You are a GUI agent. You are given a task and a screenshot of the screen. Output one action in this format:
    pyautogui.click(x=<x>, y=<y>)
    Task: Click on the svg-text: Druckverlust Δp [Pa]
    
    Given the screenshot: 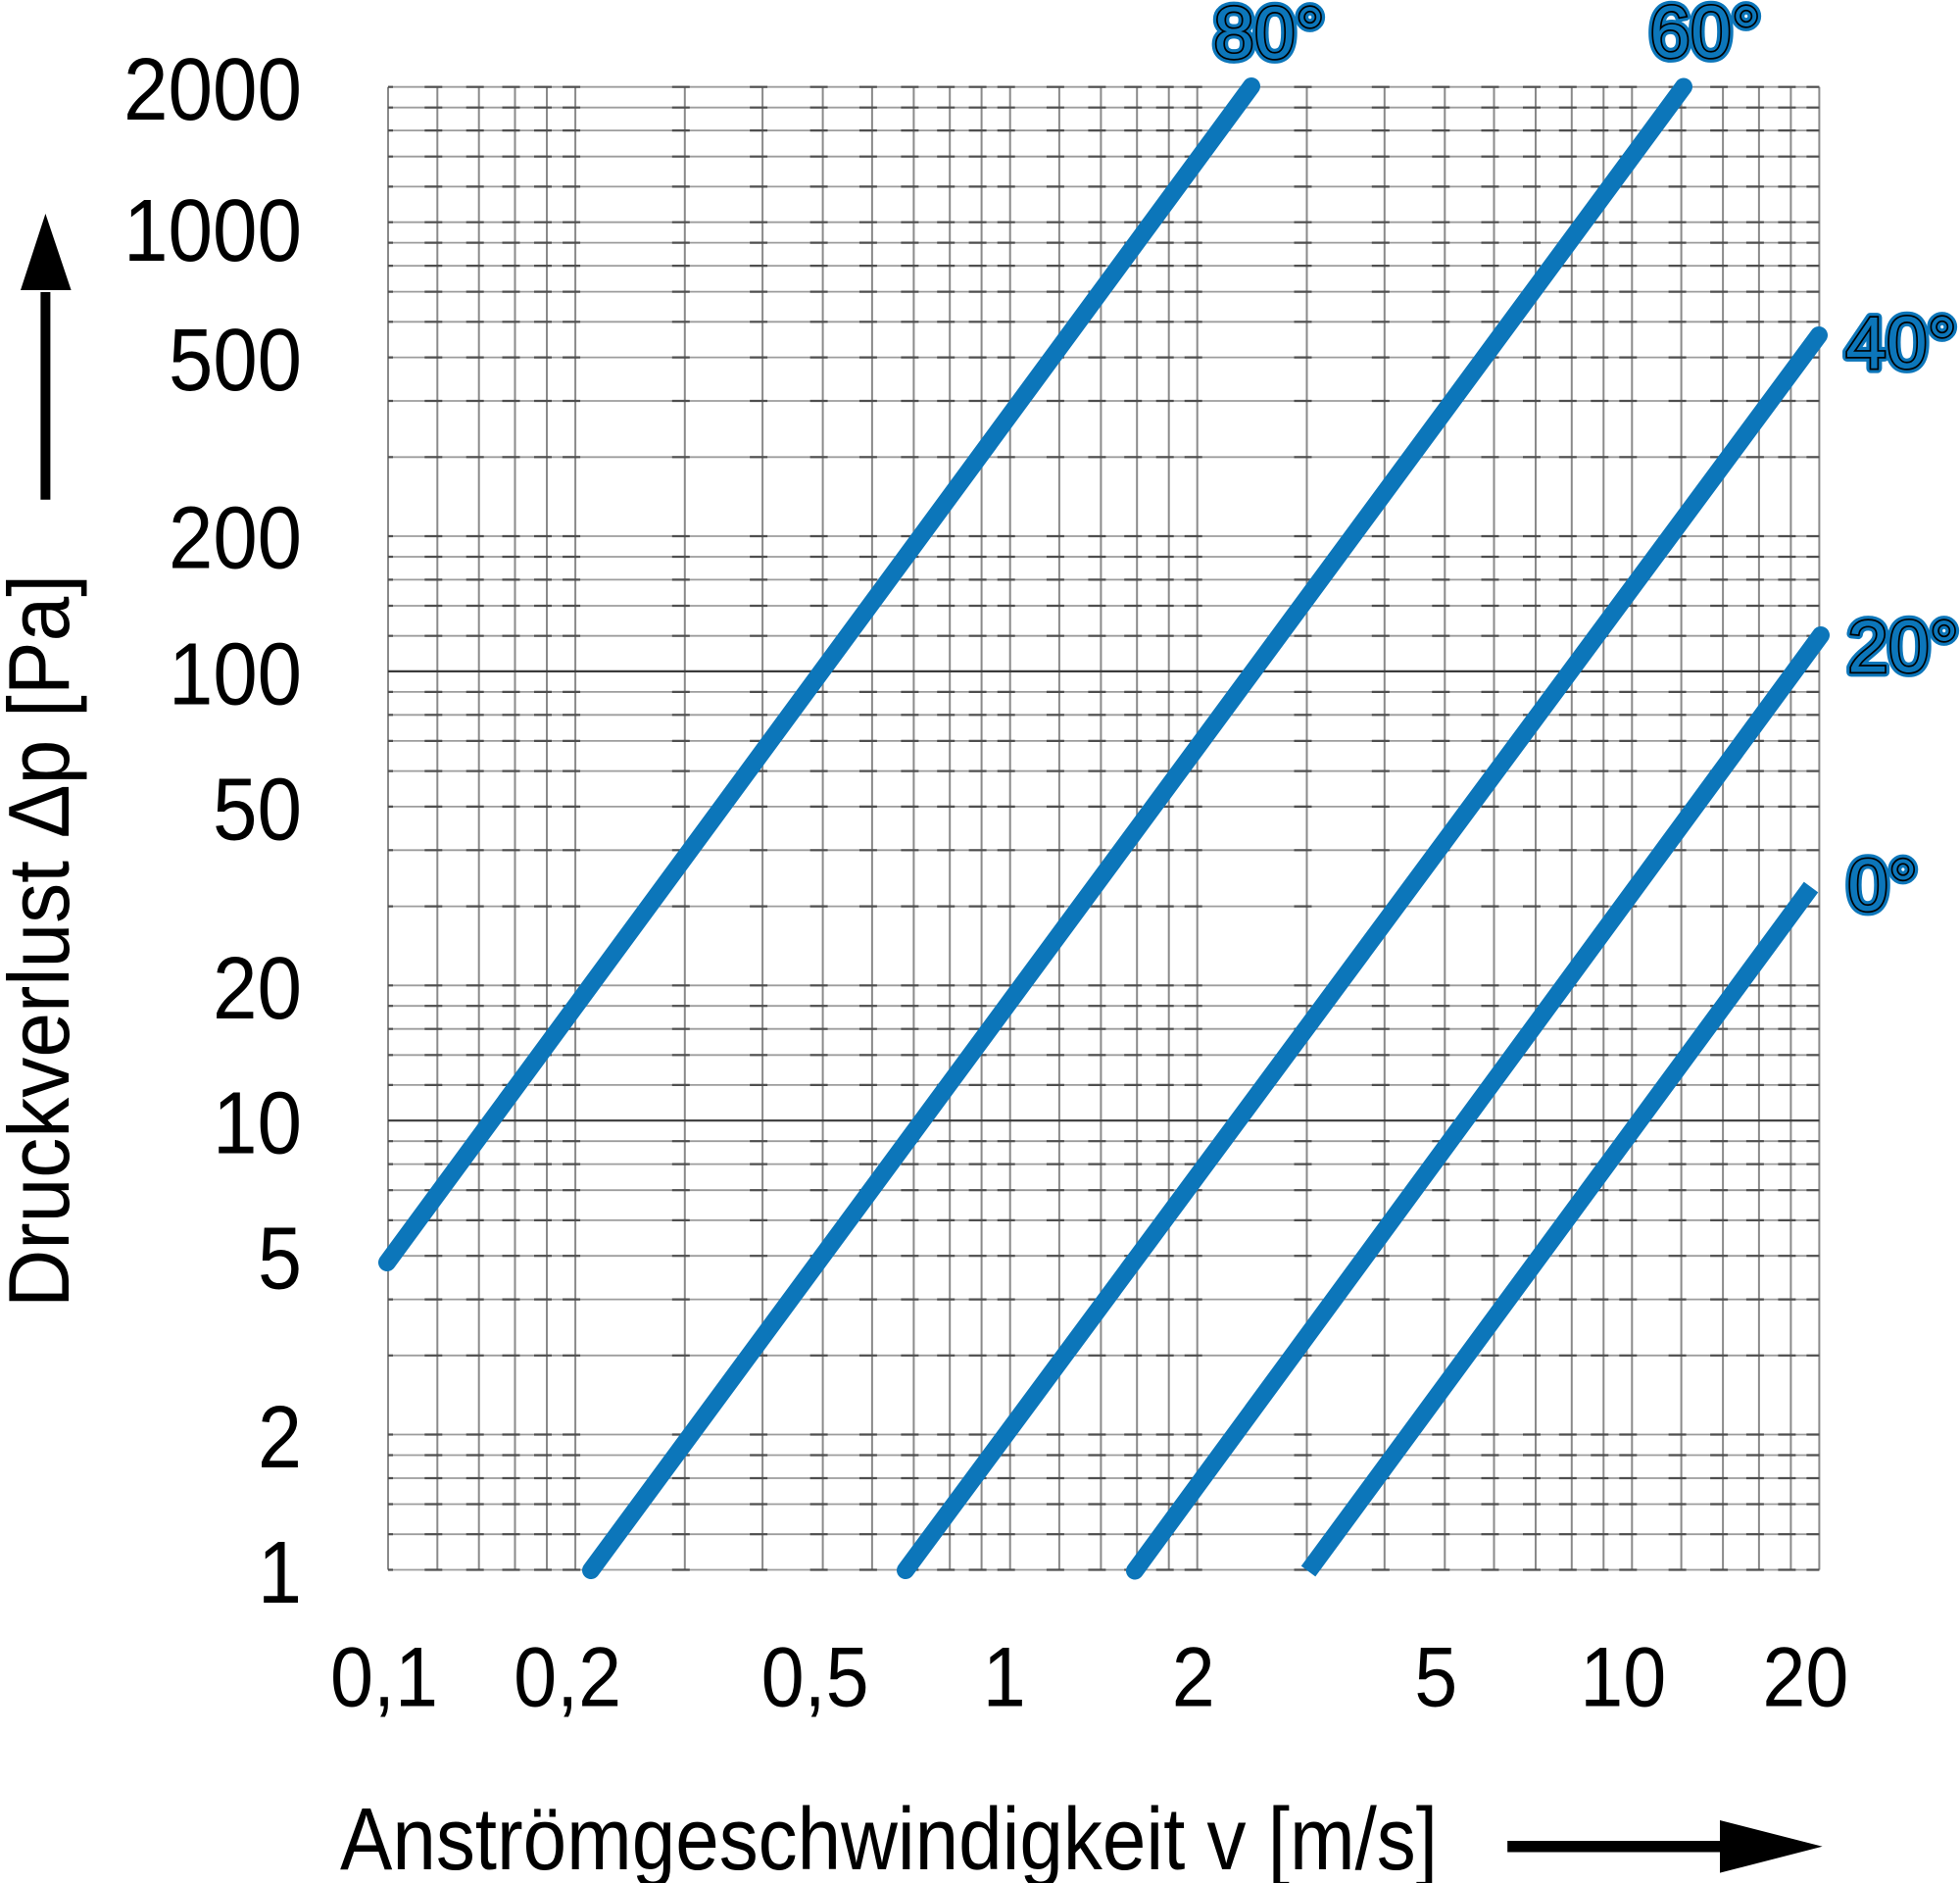 What is the action you would take?
    pyautogui.click(x=43, y=941)
    